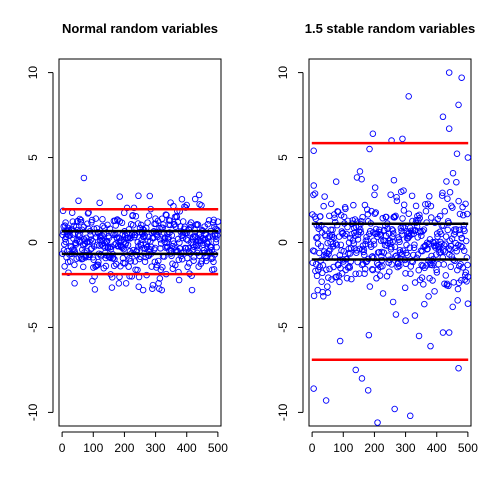  Describe the element at coordinates (33, 157) in the screenshot. I see `y-tick-label: 5` at that location.